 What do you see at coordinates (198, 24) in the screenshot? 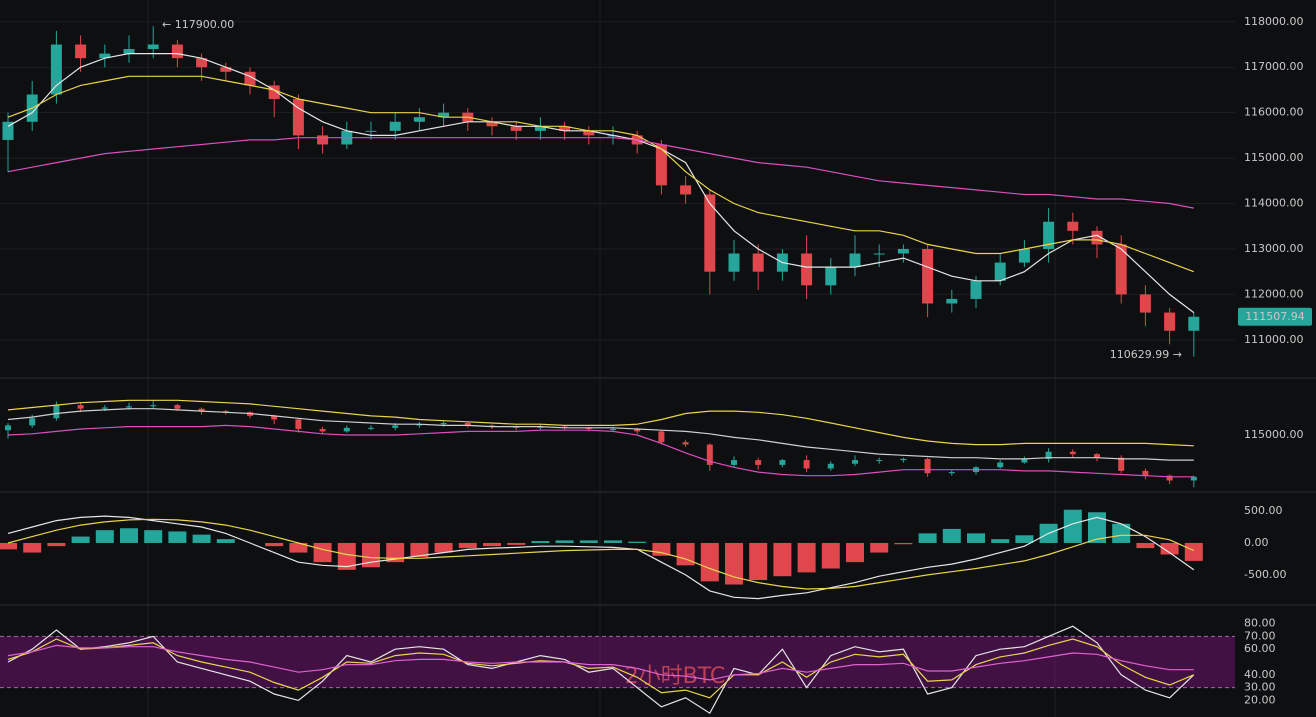
I see `high-annotation: ← 117900.00` at bounding box center [198, 24].